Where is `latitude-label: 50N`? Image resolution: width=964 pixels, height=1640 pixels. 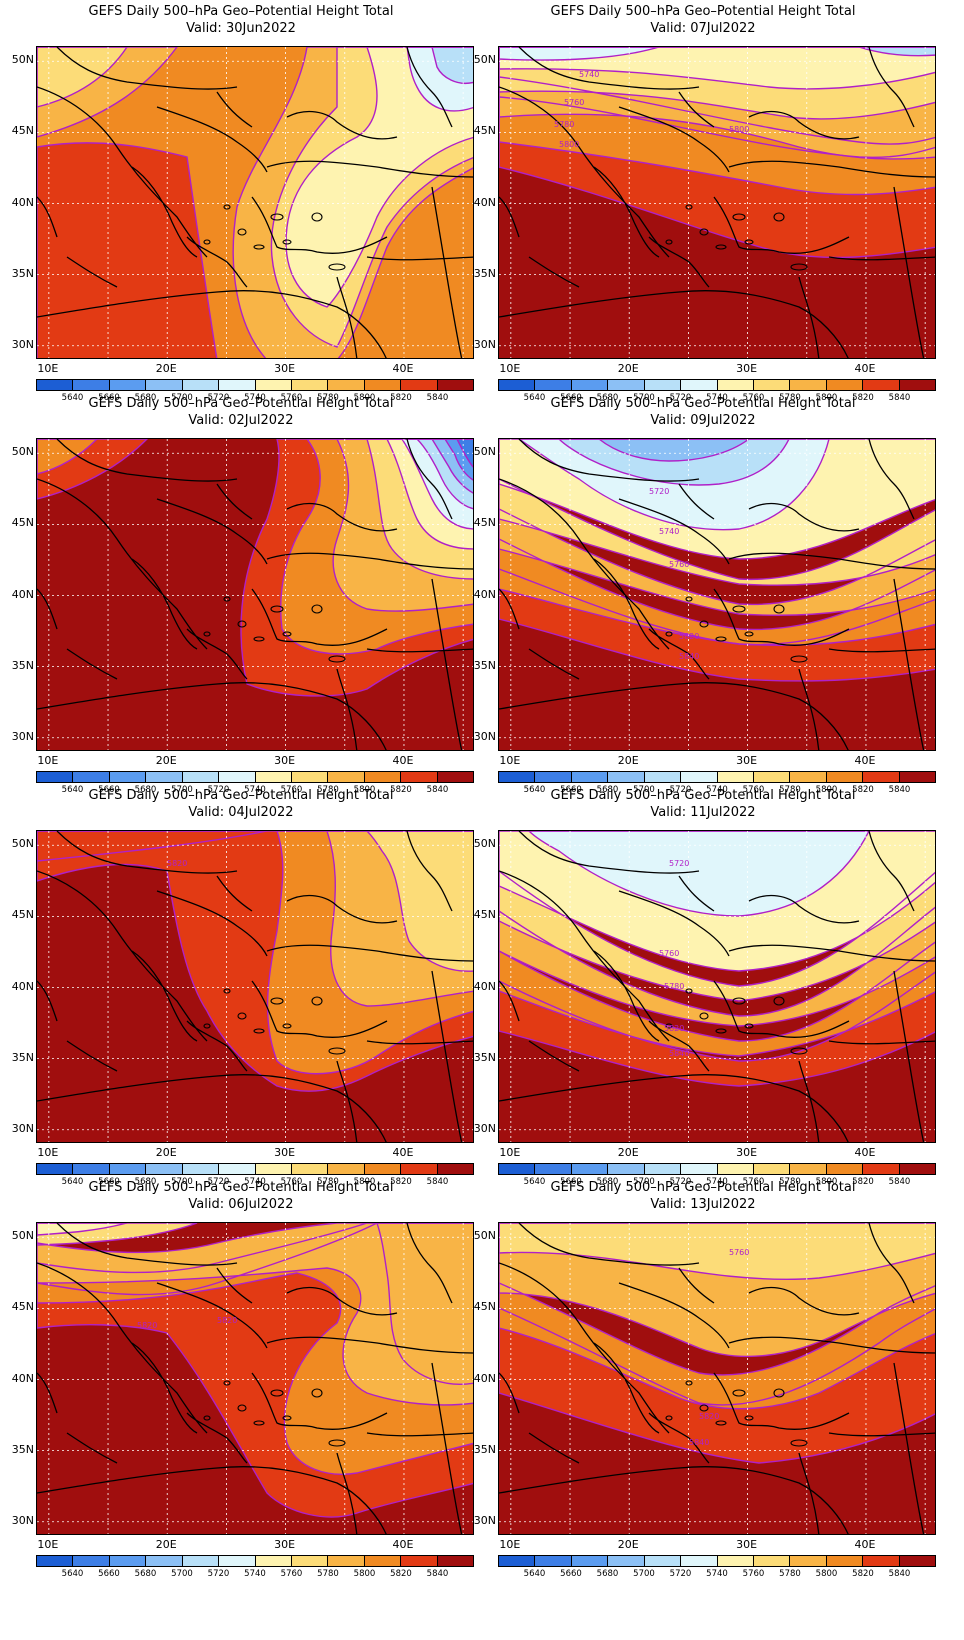
latitude-label: 50N is located at coordinates (22, 452).